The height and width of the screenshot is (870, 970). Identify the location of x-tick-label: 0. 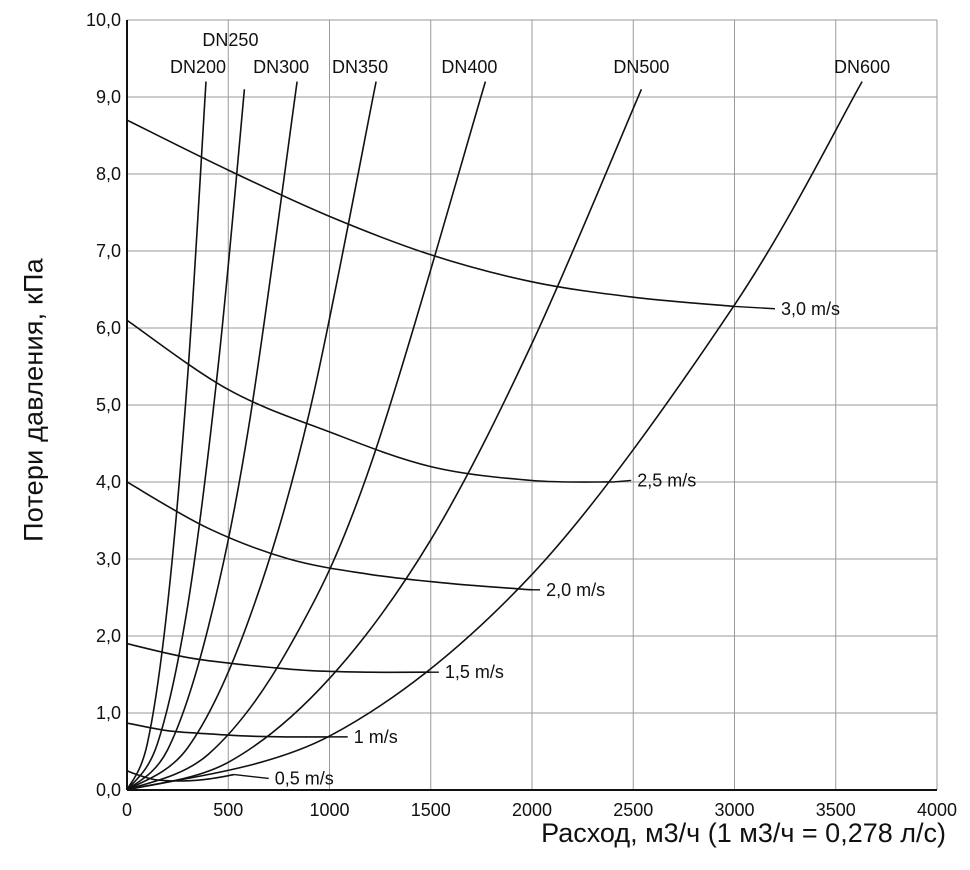
(127, 810).